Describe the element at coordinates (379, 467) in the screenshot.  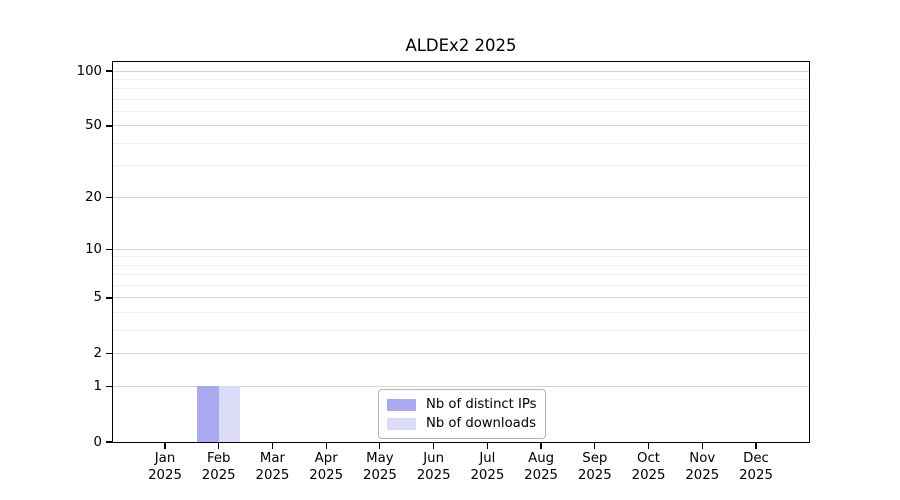
I see `x-tick-label: May 2025` at that location.